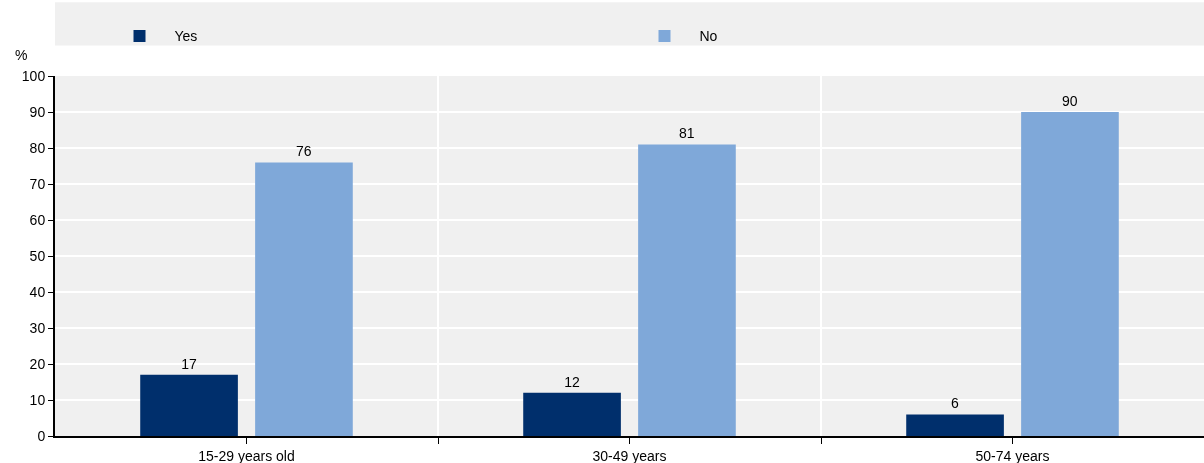 This screenshot has width=1204, height=463. What do you see at coordinates (37, 183) in the screenshot?
I see `y-tick-label: 70` at bounding box center [37, 183].